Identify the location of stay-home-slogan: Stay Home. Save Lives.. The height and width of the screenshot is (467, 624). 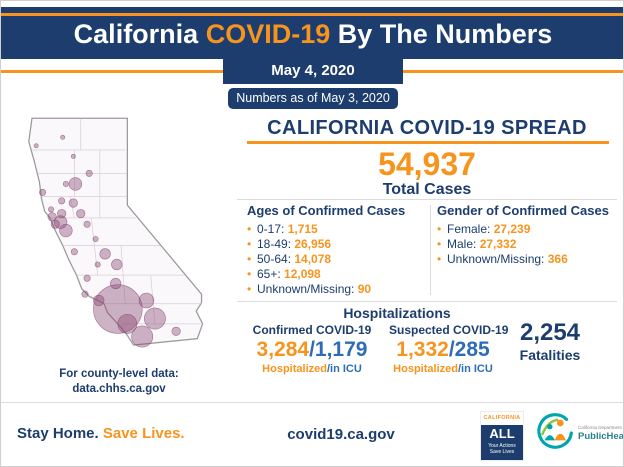
(101, 433).